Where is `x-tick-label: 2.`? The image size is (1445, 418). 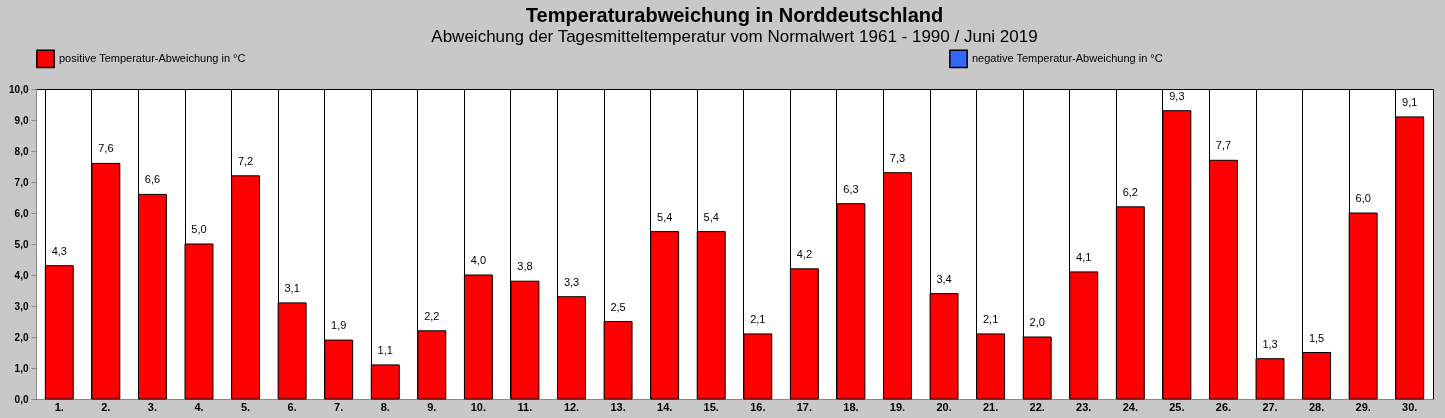
x-tick-label: 2. is located at coordinates (106, 406).